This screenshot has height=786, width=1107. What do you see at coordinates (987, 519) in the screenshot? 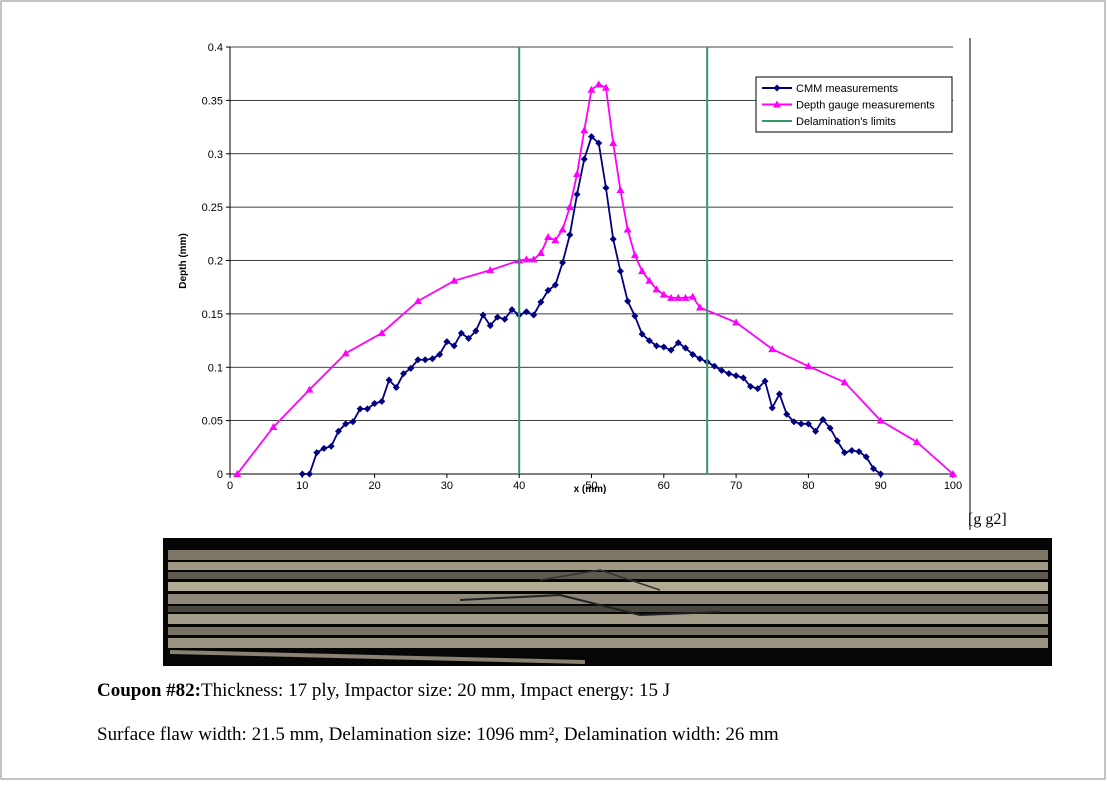
I see `side-note: [g g2]` at bounding box center [987, 519].